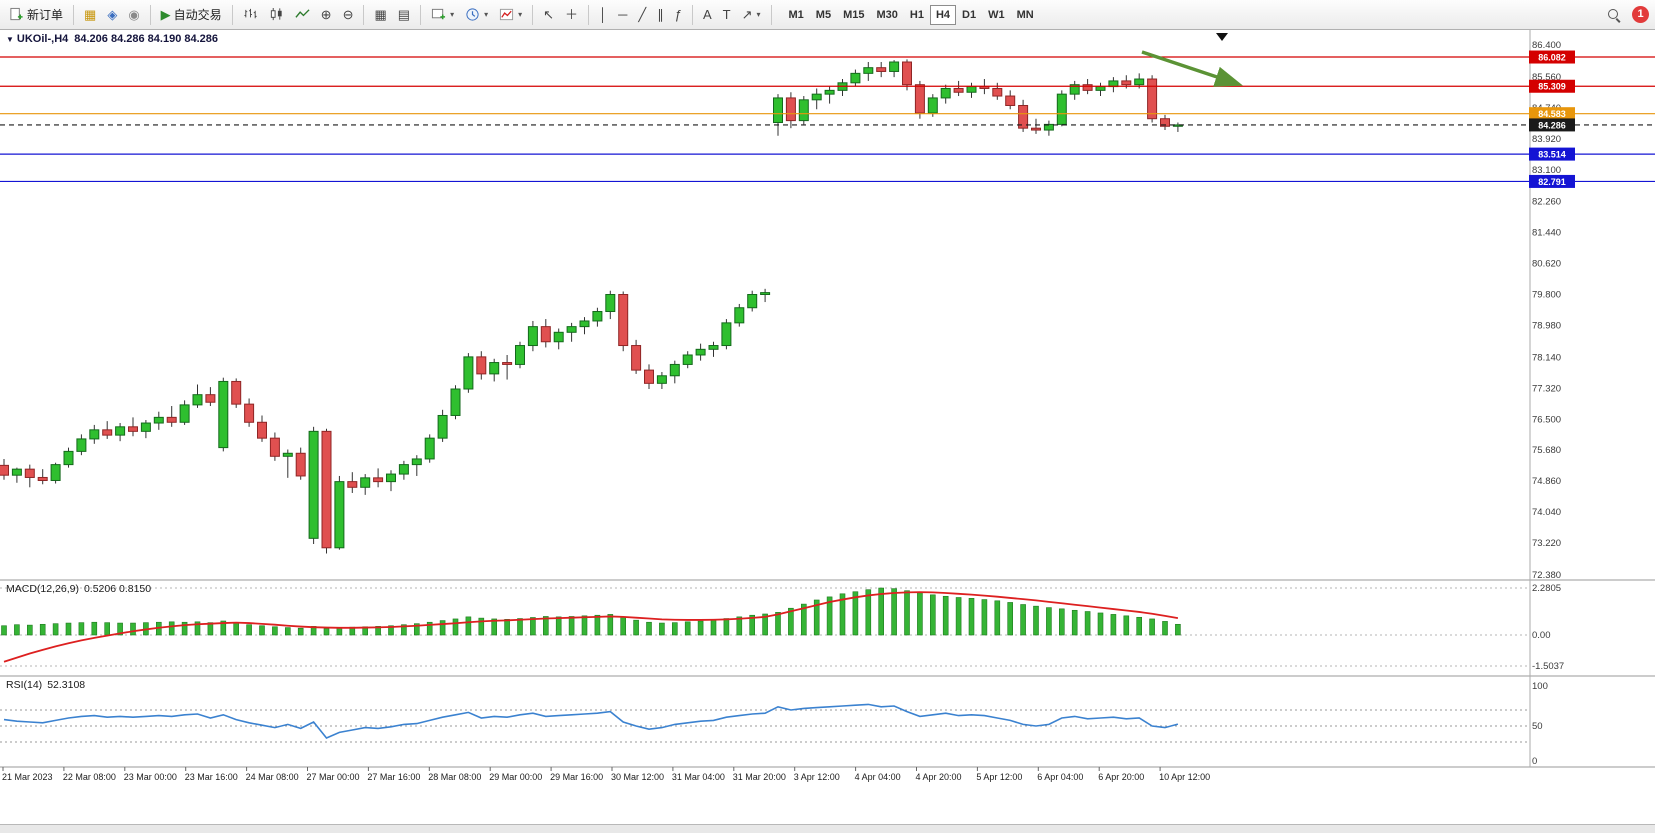 The height and width of the screenshot is (833, 1655). What do you see at coordinates (191, 15) in the screenshot?
I see `autotrading-button: ▶ 自动交易` at bounding box center [191, 15].